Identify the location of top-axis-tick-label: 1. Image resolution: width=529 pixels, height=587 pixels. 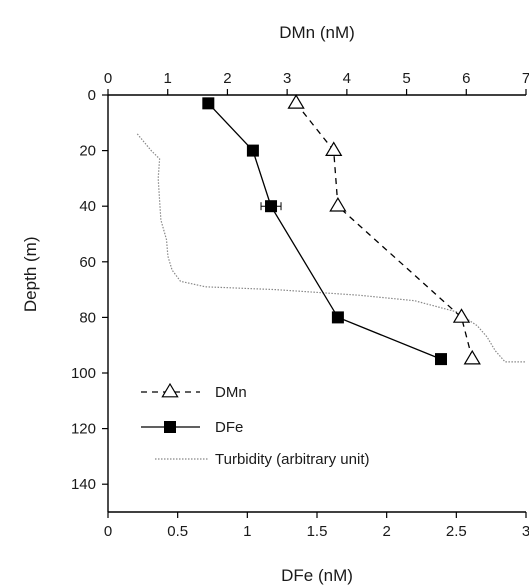
(168, 78).